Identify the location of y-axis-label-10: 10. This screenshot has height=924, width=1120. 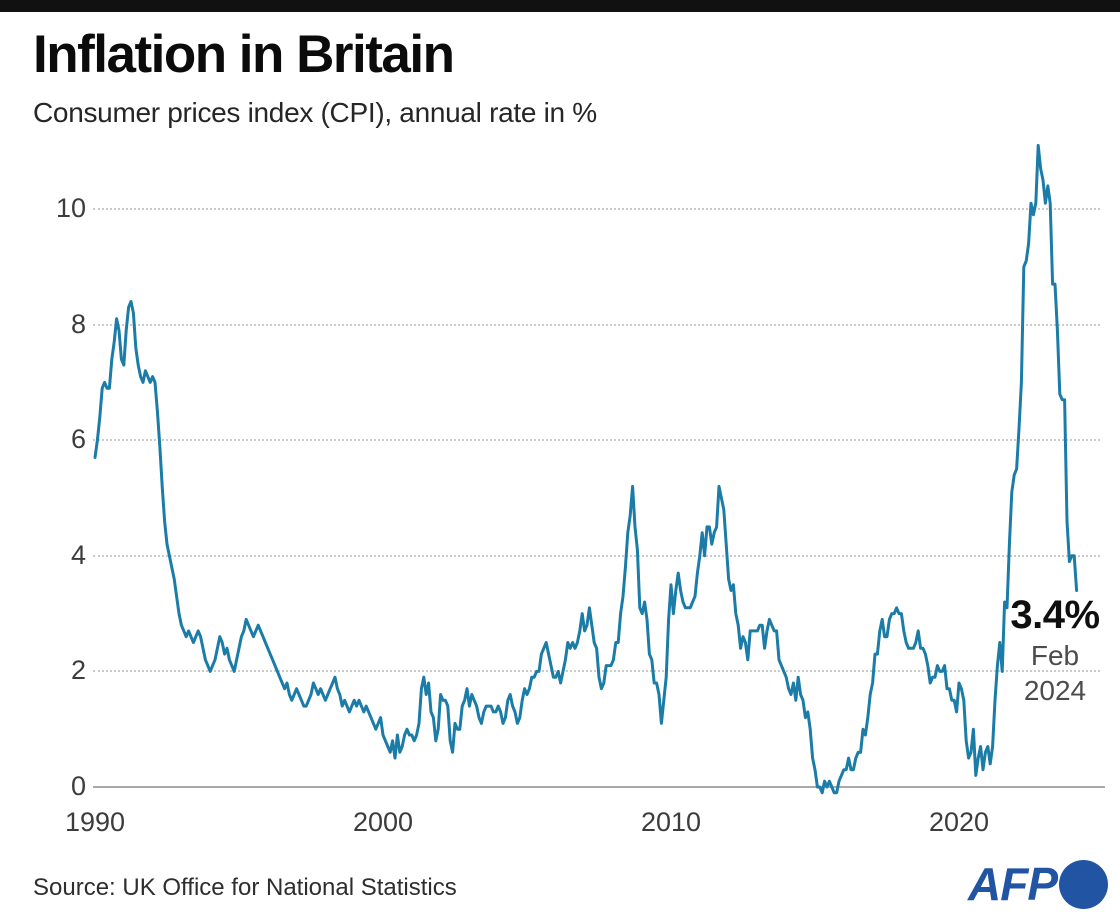
(70, 208).